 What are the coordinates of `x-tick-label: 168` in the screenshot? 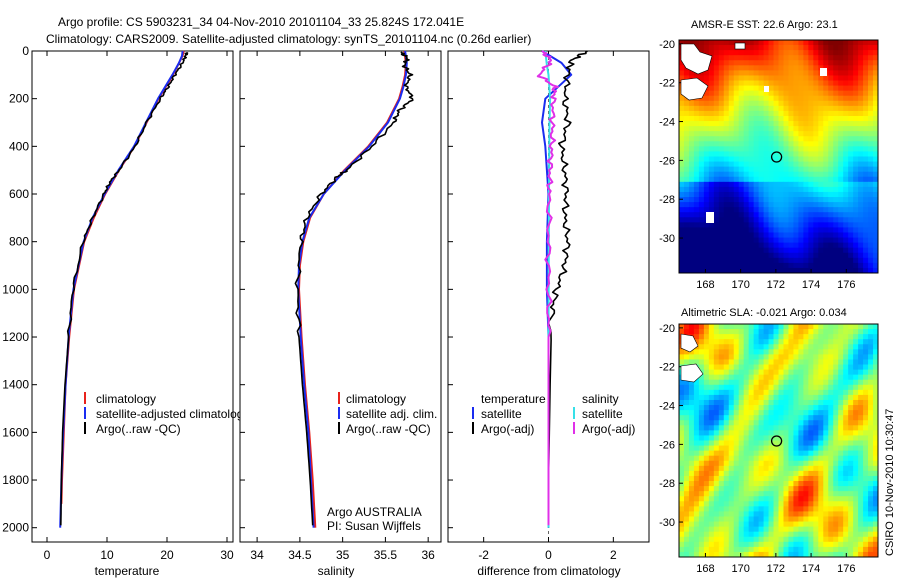 It's located at (705, 285).